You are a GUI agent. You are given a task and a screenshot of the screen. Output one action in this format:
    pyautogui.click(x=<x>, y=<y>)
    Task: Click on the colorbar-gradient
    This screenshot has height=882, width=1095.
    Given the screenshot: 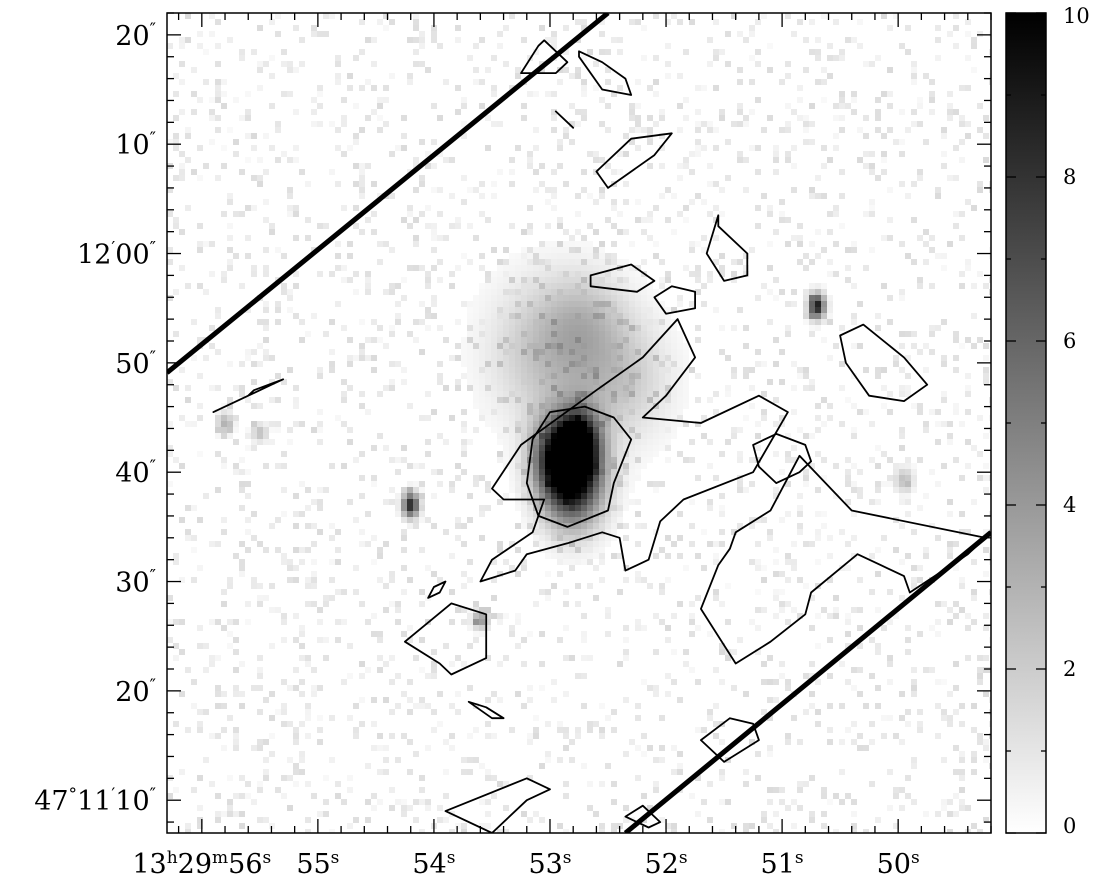 What is the action you would take?
    pyautogui.click(x=1026, y=423)
    